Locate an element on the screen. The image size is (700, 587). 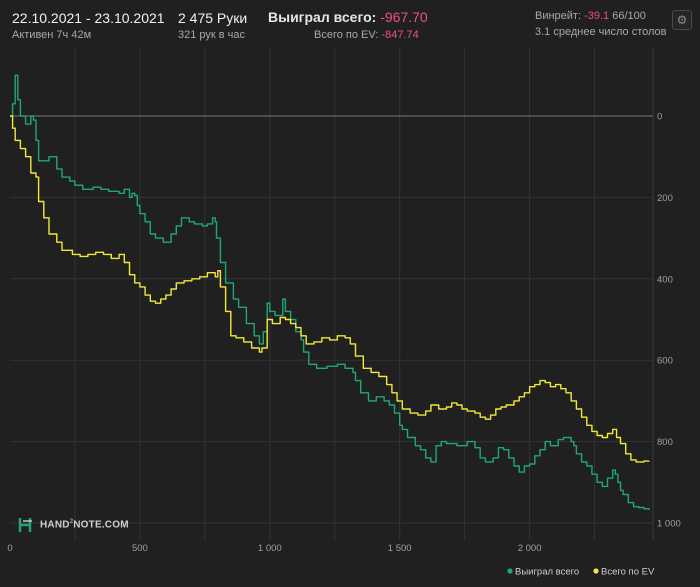
winrate-extra: 66/100 is located at coordinates (629, 16).